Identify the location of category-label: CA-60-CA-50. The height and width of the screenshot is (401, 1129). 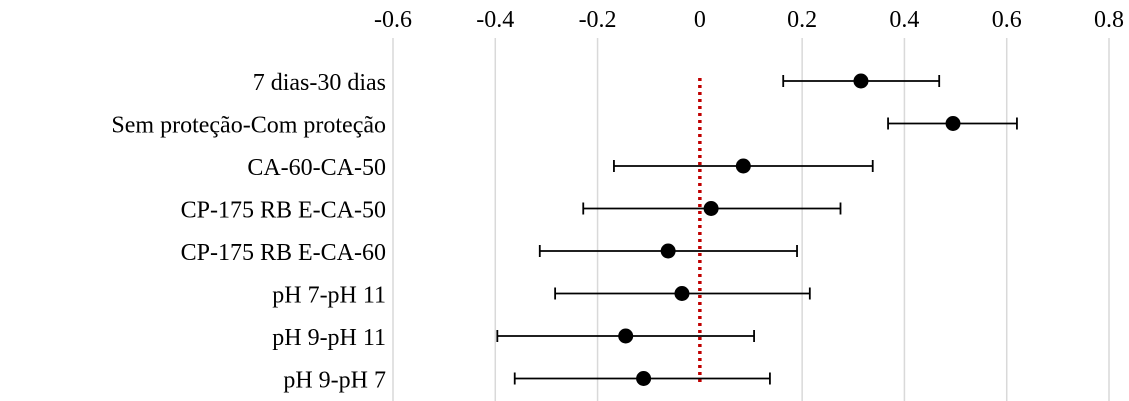
(316, 168).